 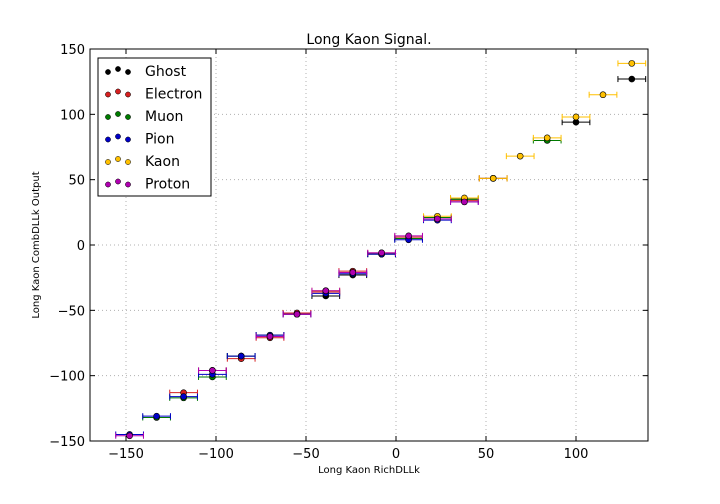 I want to click on y-tick-label: 50, so click(x=76, y=181).